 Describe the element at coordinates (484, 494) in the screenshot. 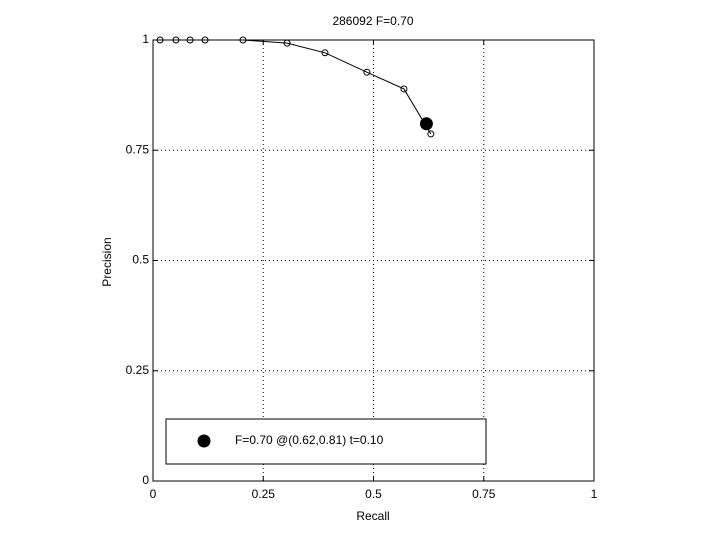

I see `x-tick-label: 0.75` at that location.